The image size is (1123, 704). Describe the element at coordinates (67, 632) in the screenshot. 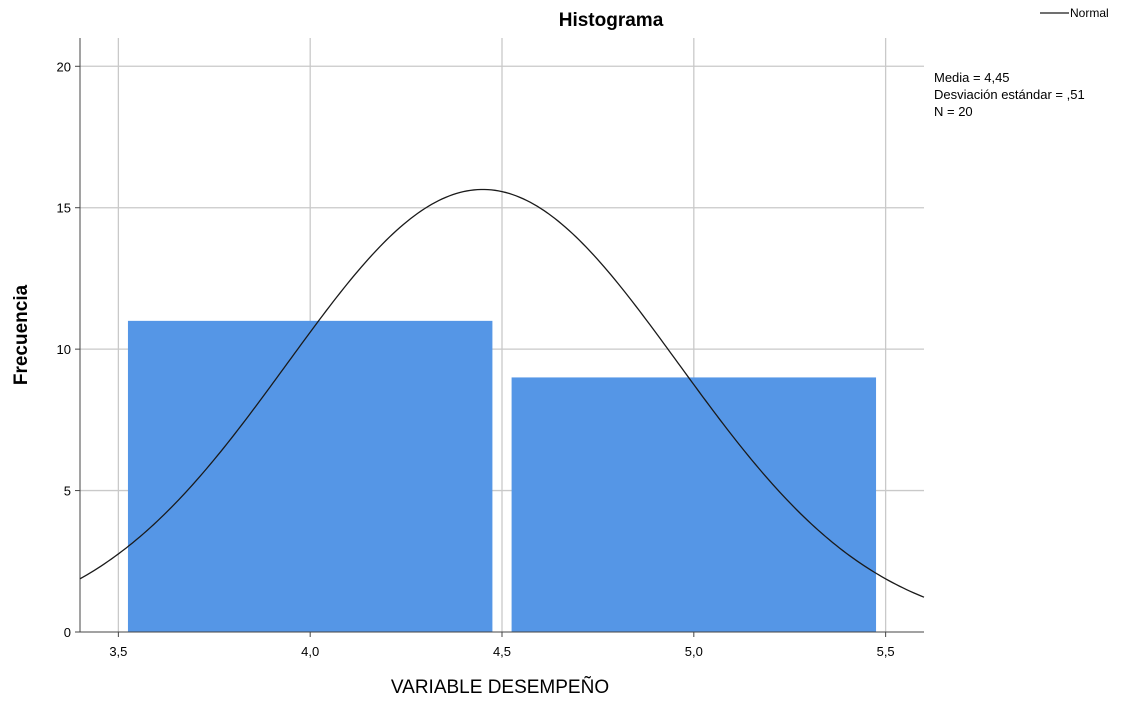

I see `y-tick-label-0: 0` at that location.